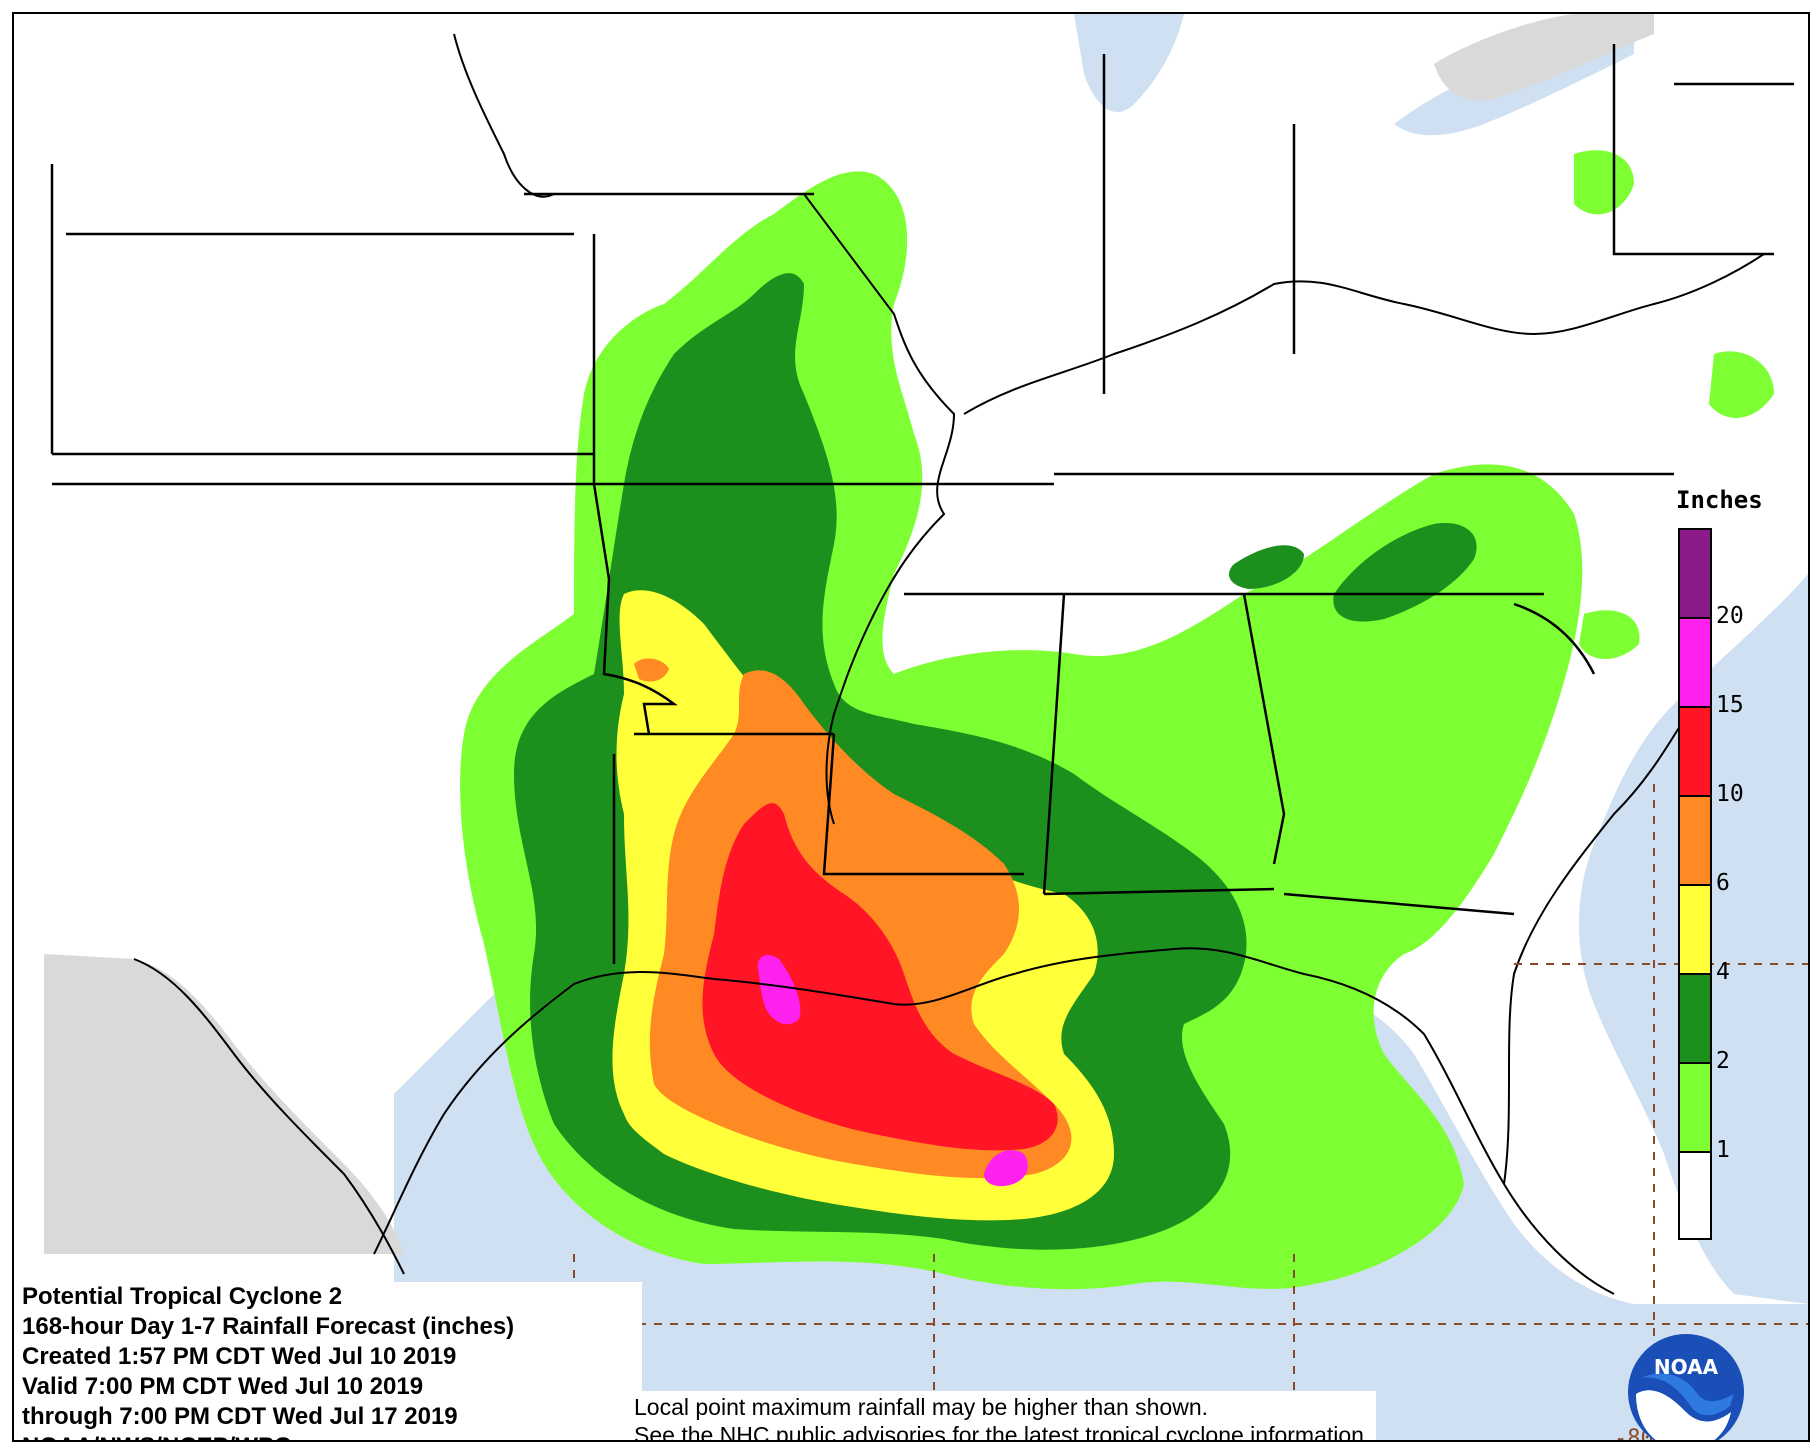  I want to click on legend-label-10: 10, so click(1730, 794).